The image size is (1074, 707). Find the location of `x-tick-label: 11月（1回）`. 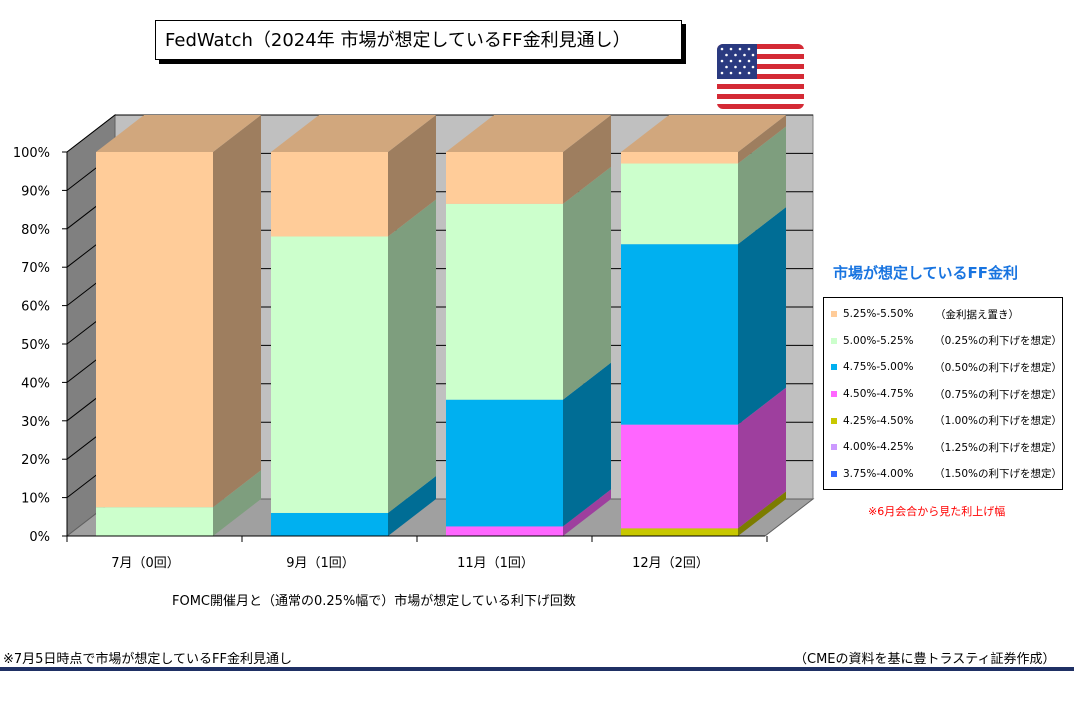

x-tick-label: 11月（1回） is located at coordinates (495, 563).